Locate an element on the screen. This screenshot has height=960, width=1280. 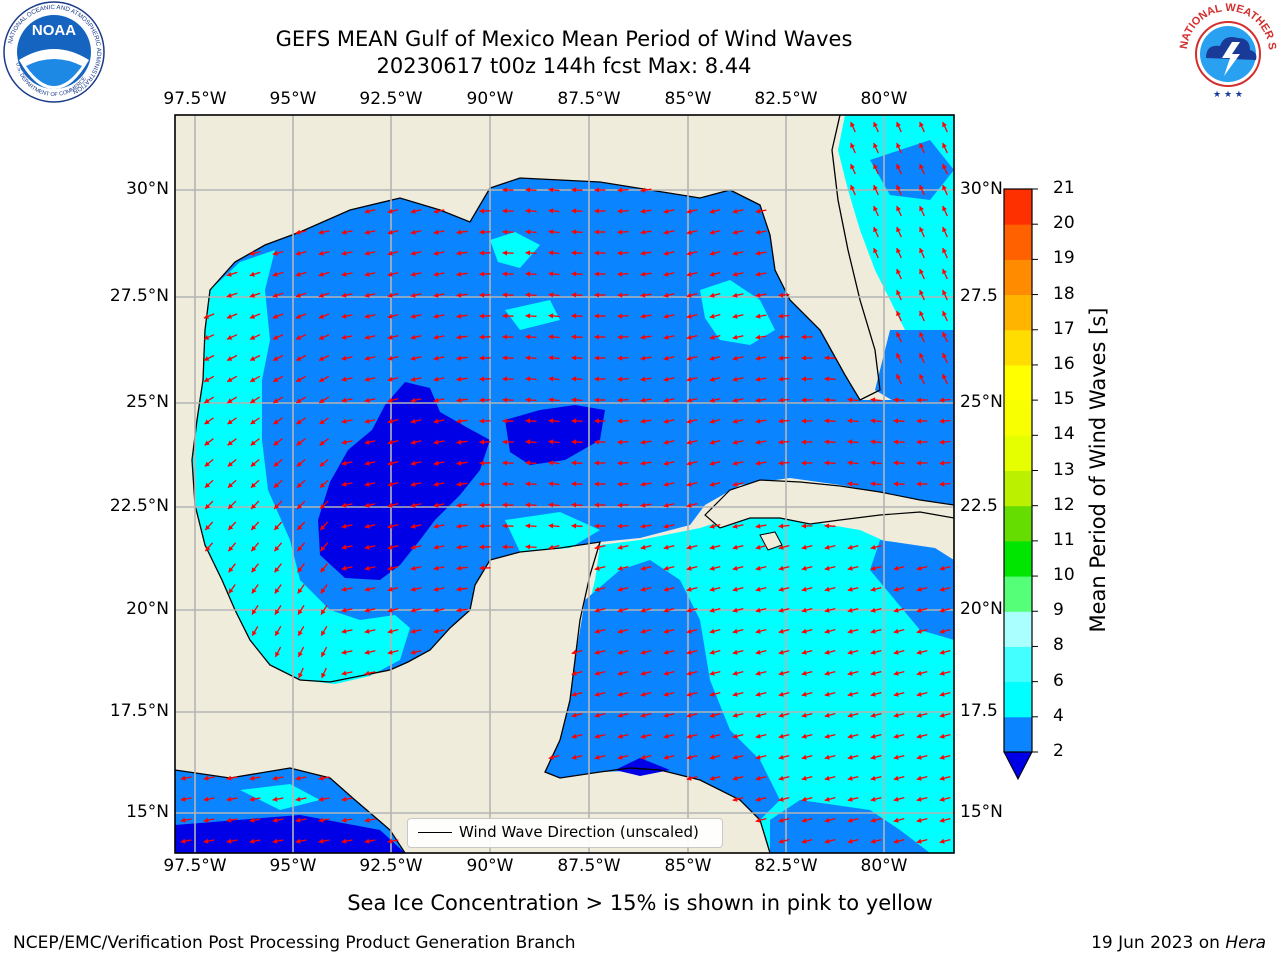
colorbar-tick-label: 19 is located at coordinates (1064, 258).